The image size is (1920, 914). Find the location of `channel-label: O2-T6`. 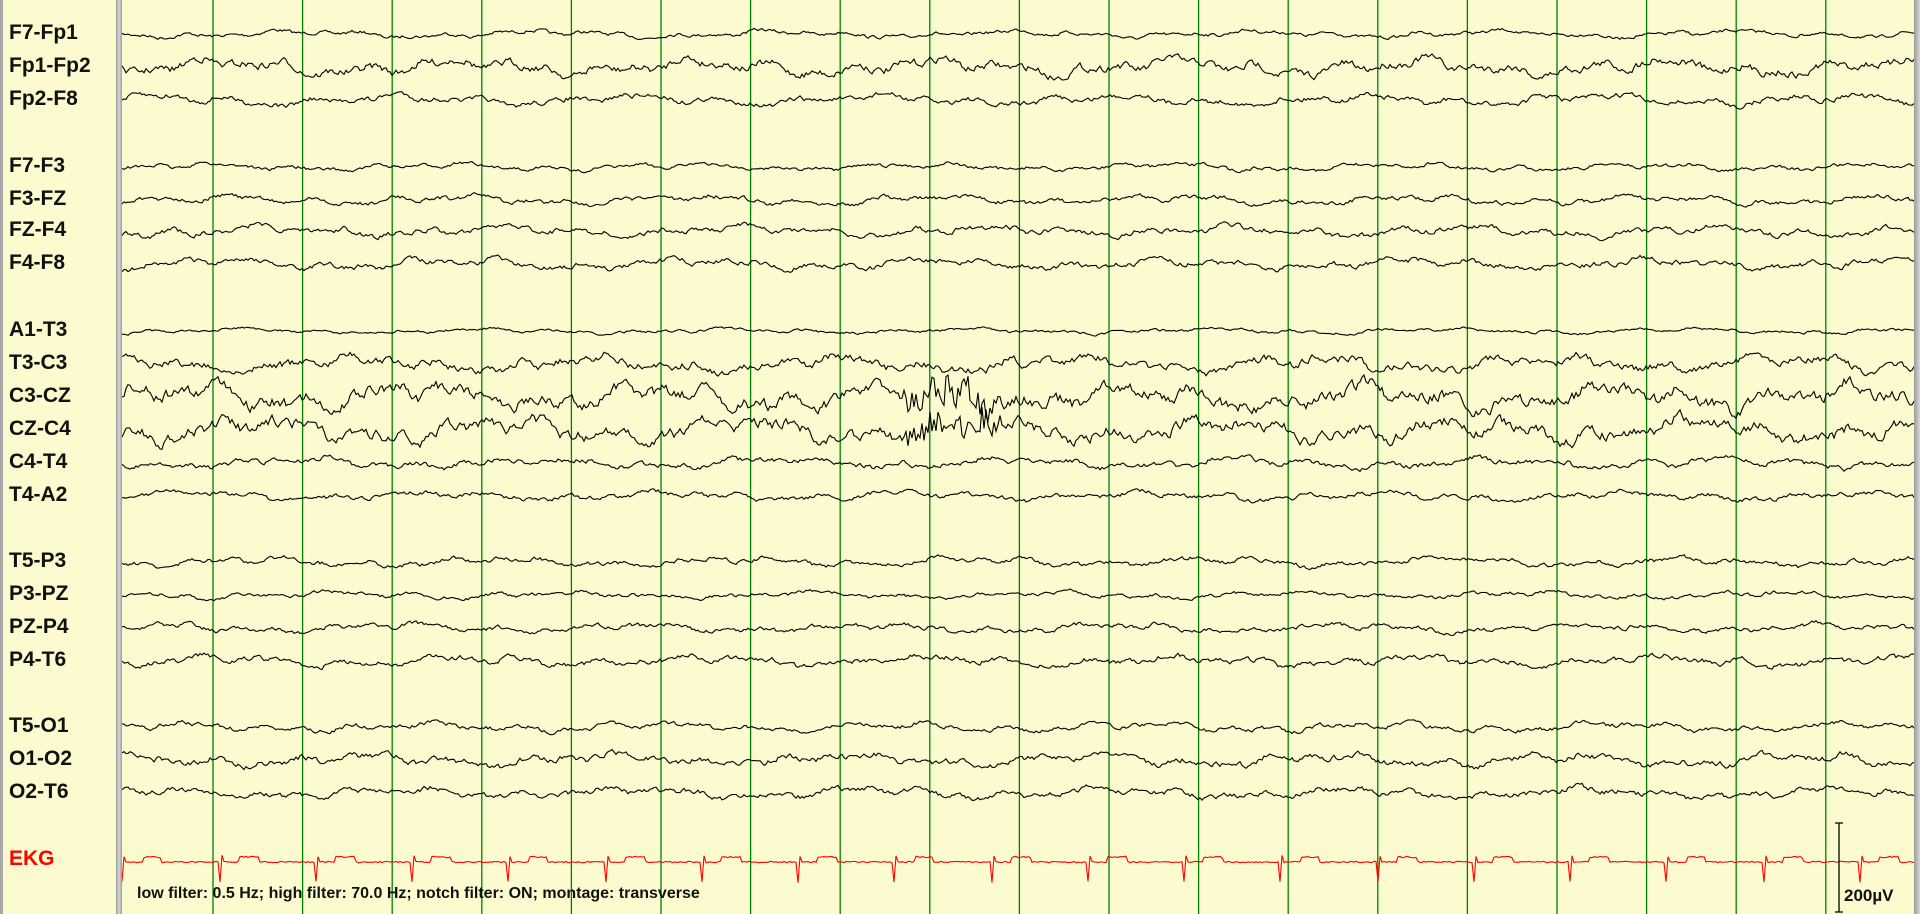

channel-label: O2-T6 is located at coordinates (39, 791).